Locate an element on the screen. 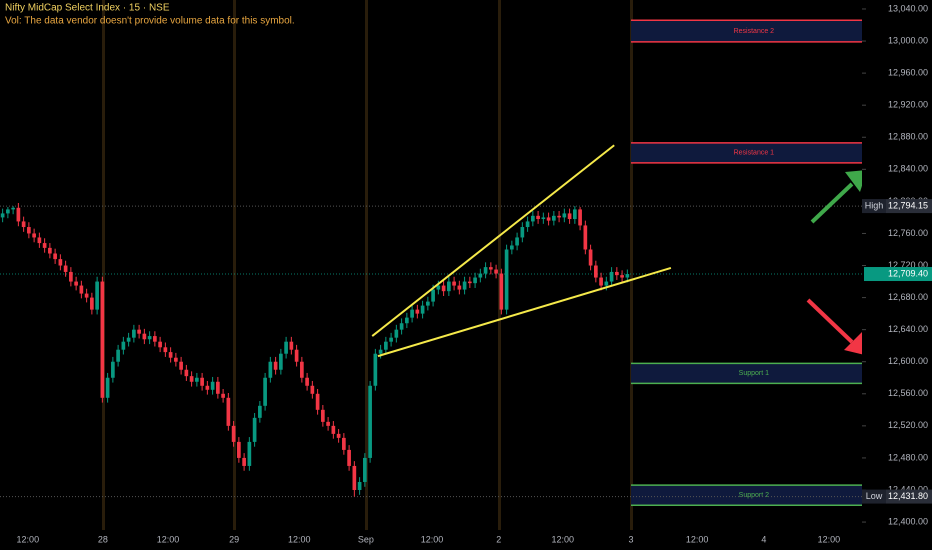 Image resolution: width=932 pixels, height=550 pixels. marker-price: 12,431.80 is located at coordinates (908, 496).